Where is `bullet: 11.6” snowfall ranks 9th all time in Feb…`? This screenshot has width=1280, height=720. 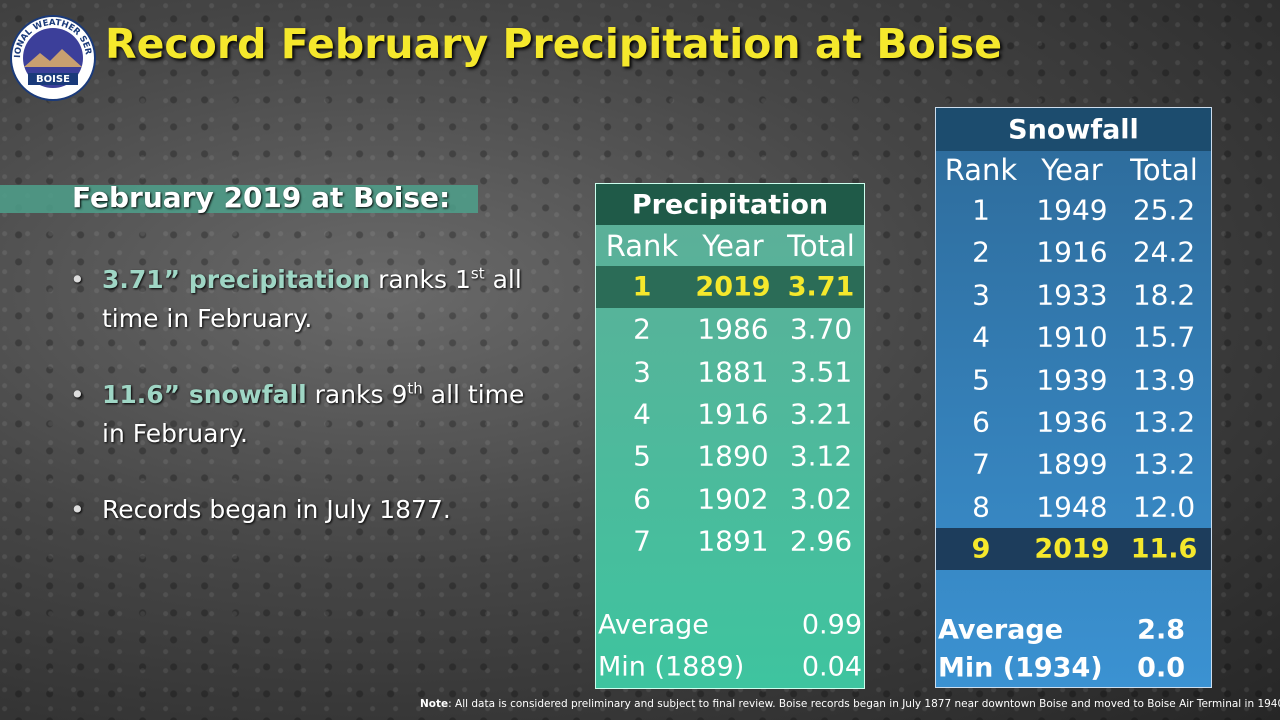
bullet: 11.6” snowfall ranks 9th all time in Feb… is located at coordinates (305, 414).